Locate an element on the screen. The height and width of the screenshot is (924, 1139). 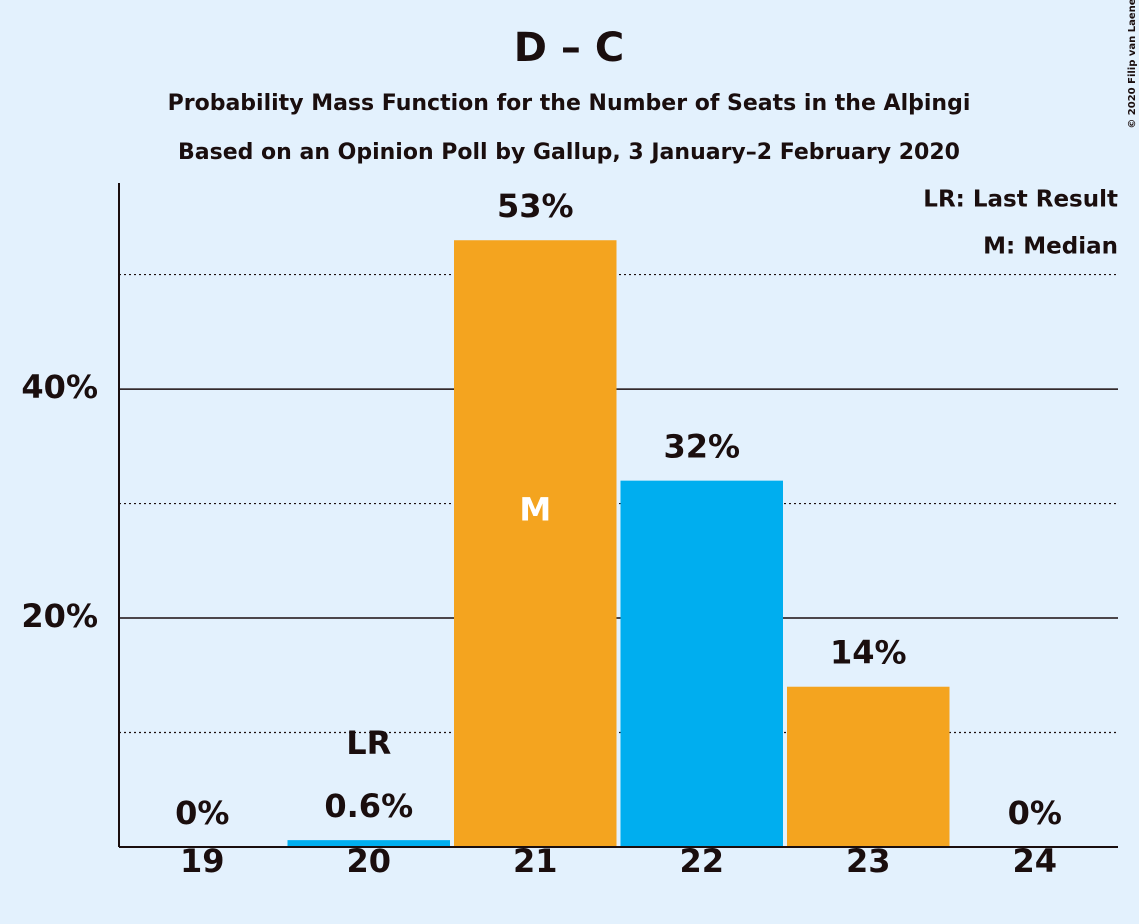
y-tick-label: 20% is located at coordinates (59, 616).